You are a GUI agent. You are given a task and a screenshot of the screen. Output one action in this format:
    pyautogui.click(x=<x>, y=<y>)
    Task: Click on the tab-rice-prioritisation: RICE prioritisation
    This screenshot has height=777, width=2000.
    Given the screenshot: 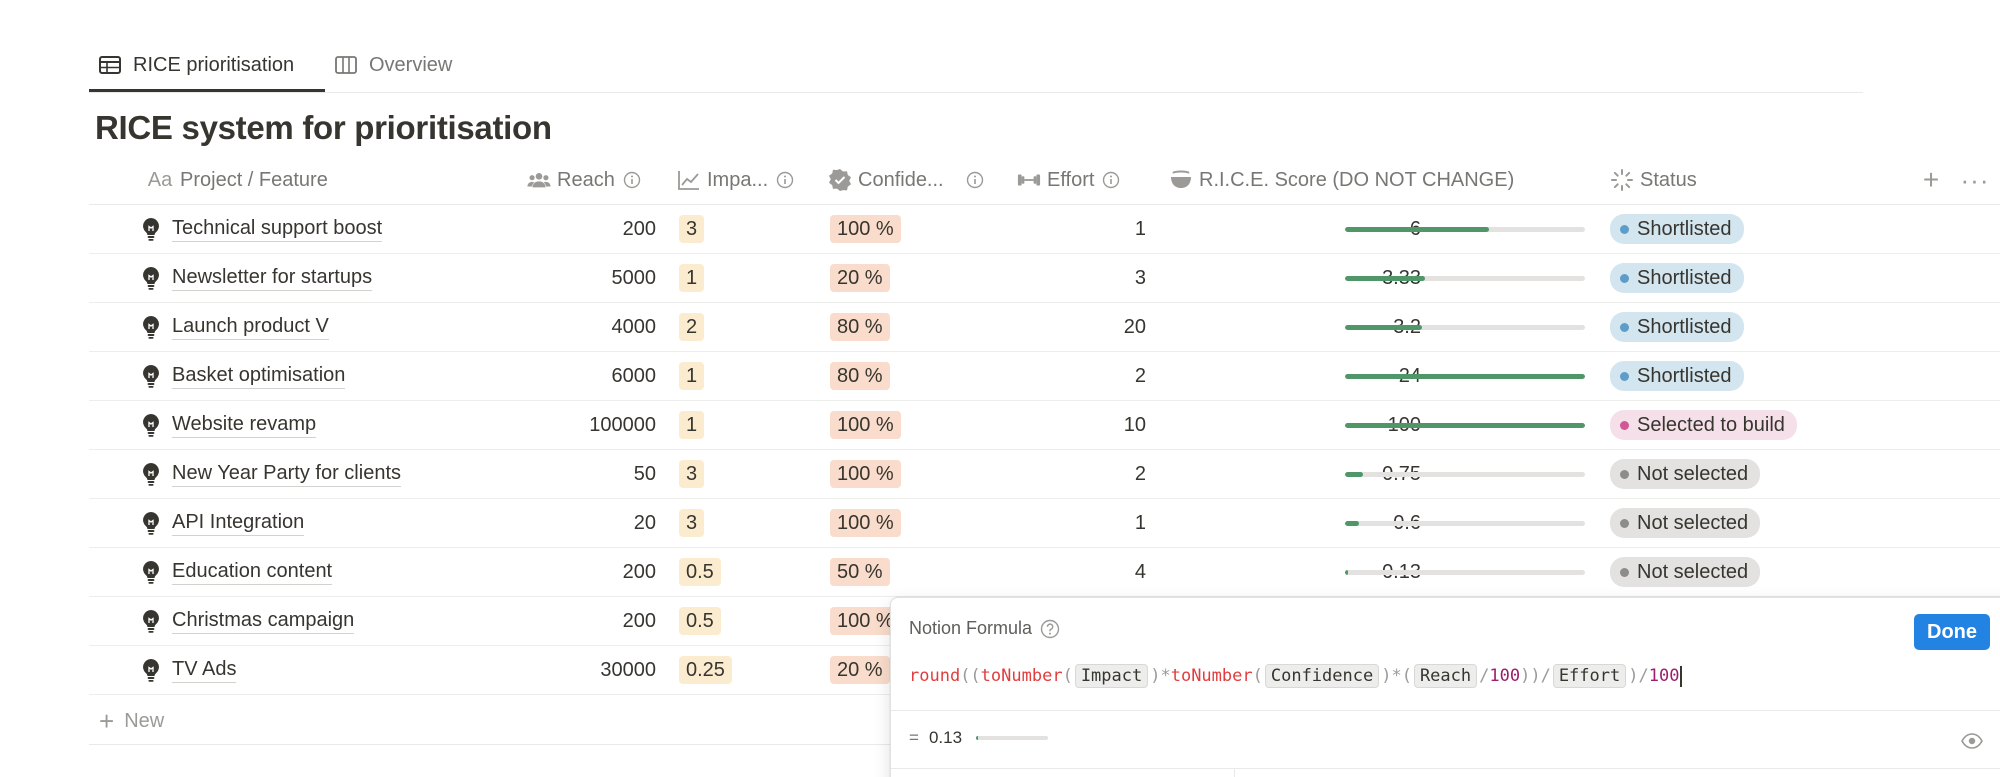 What is the action you would take?
    pyautogui.click(x=196, y=65)
    